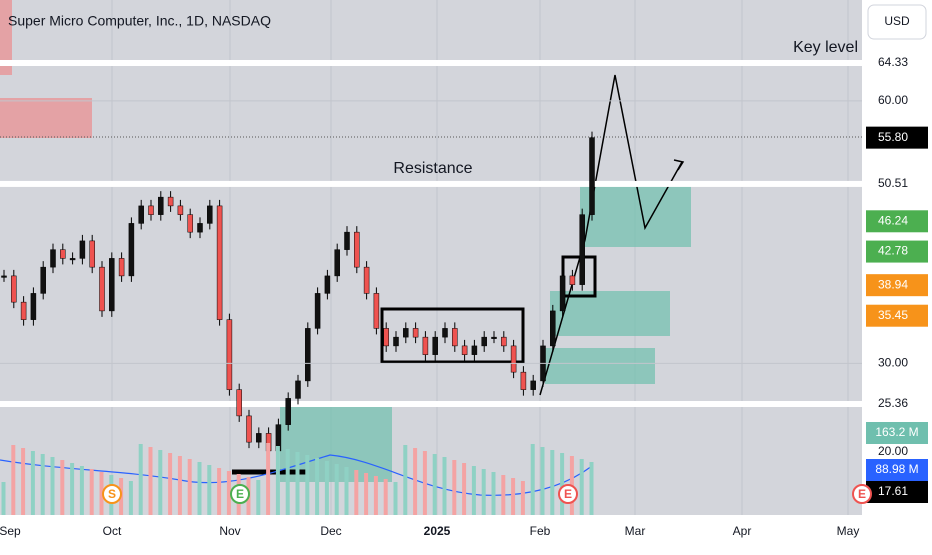 The image size is (932, 555). I want to click on last-label-bg, so click(897, 492).